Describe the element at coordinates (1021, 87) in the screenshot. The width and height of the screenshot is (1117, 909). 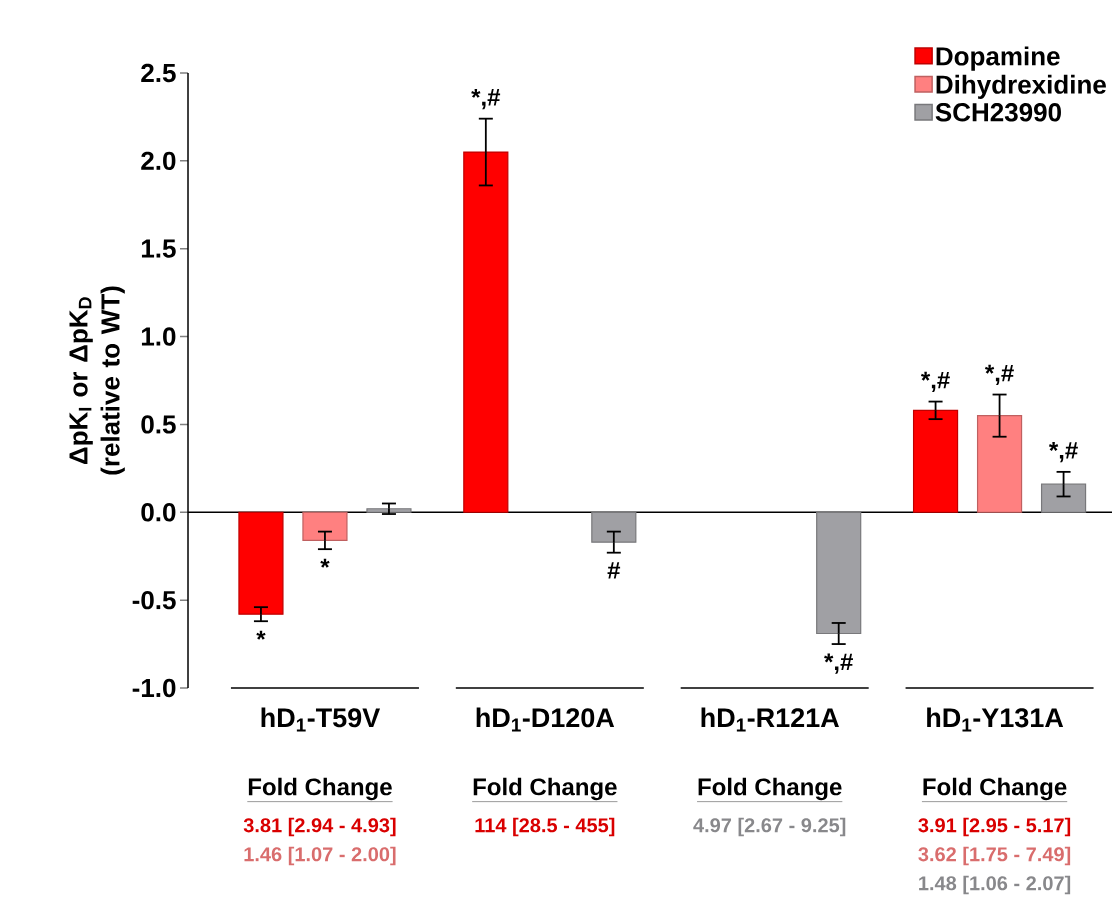
I see `legend-label: Dihydrexidine` at that location.